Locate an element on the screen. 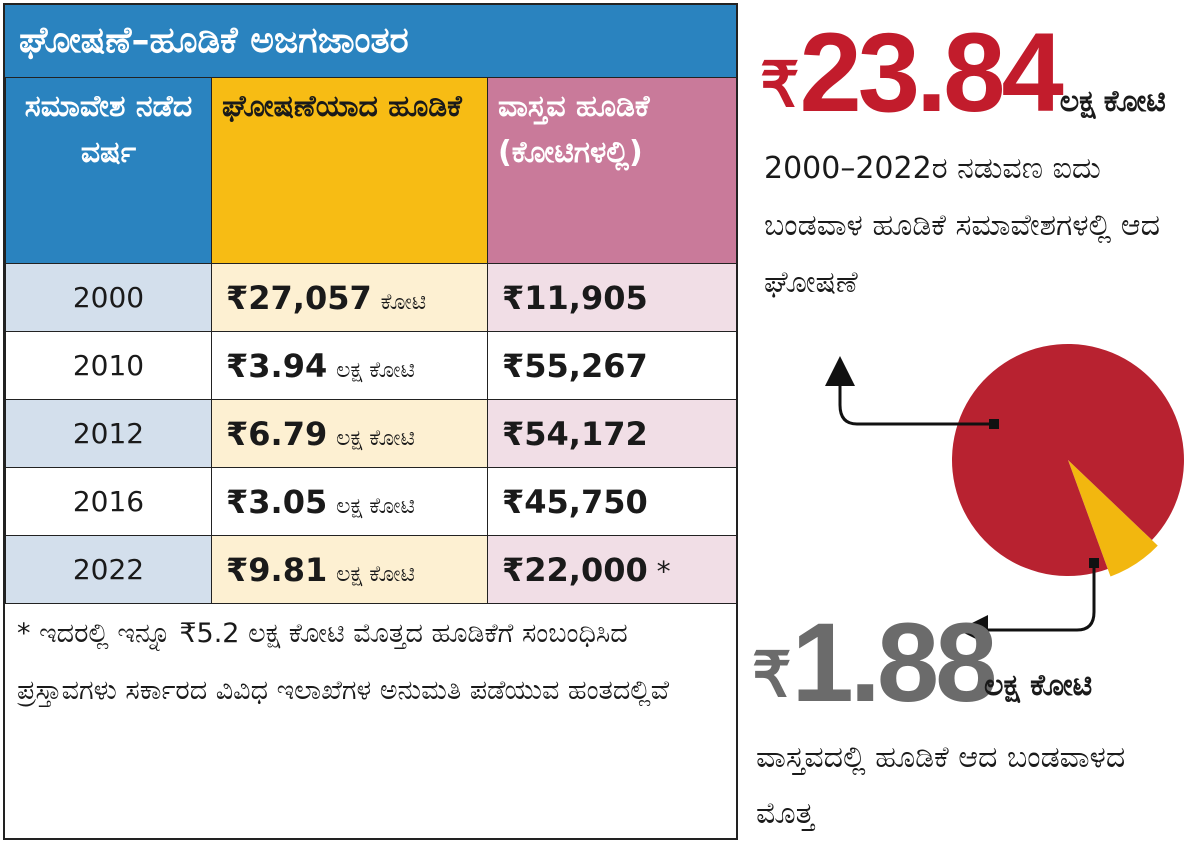  announced-total-value: 23.84 is located at coordinates (931, 72).